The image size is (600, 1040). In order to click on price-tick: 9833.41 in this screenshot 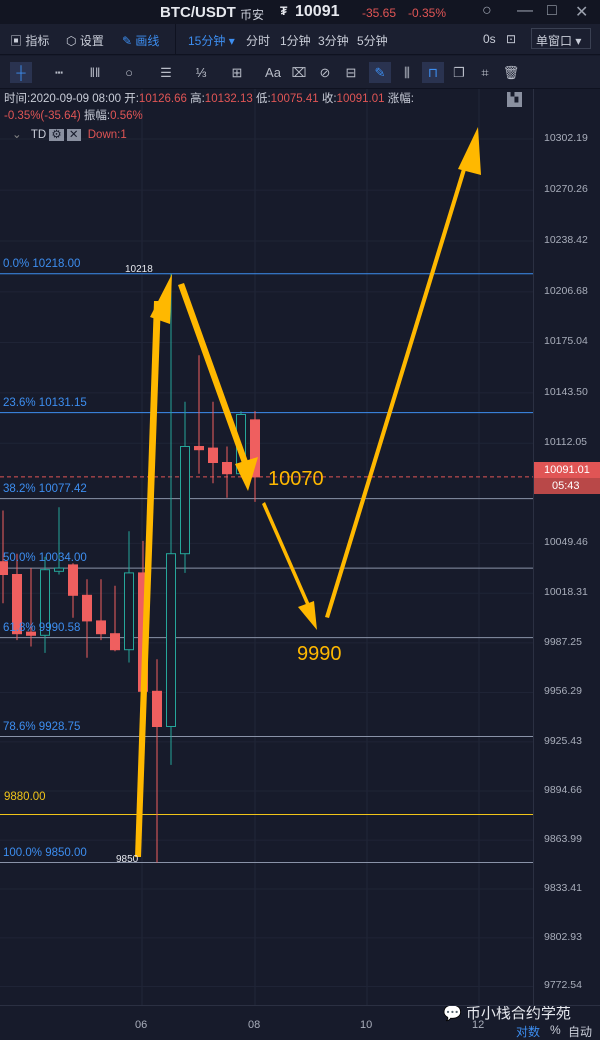, I will do `click(563, 888)`.